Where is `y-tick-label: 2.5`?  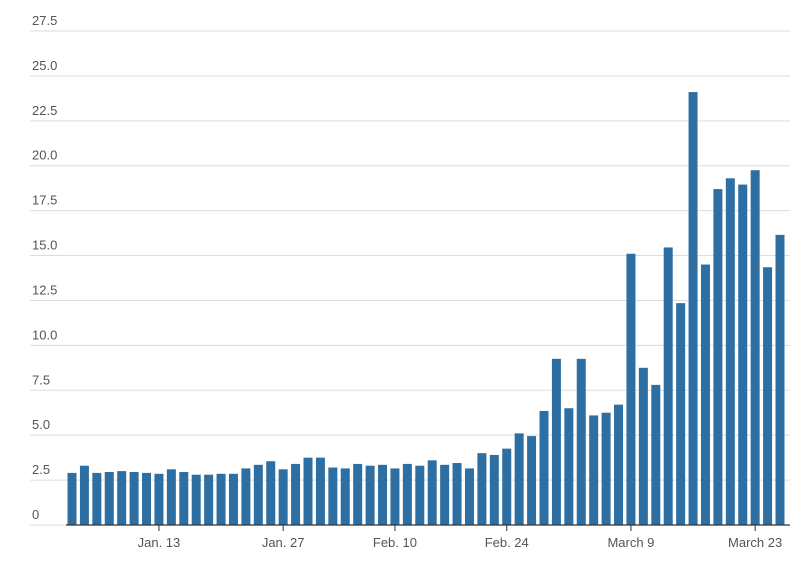
y-tick-label: 2.5 is located at coordinates (41, 469).